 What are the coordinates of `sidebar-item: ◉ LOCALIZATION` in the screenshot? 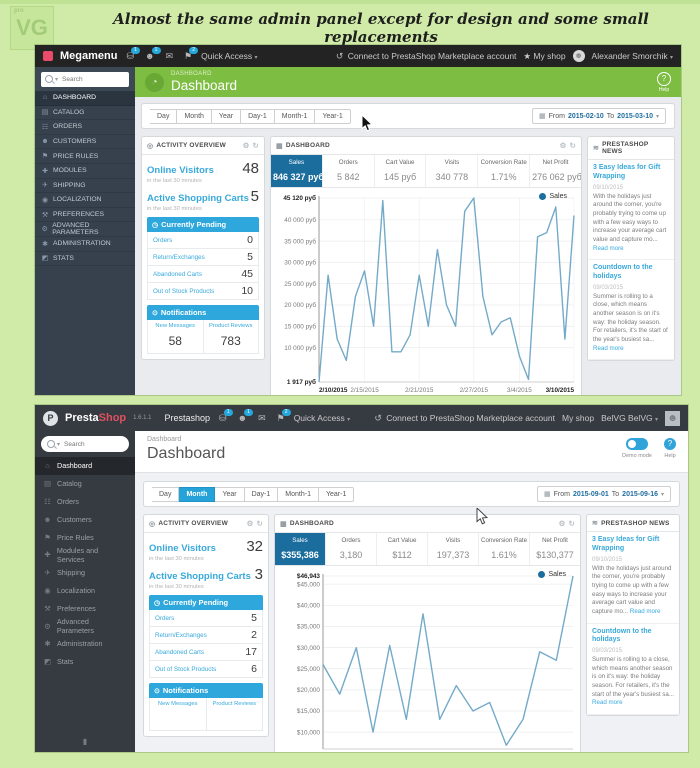 It's located at (85, 200).